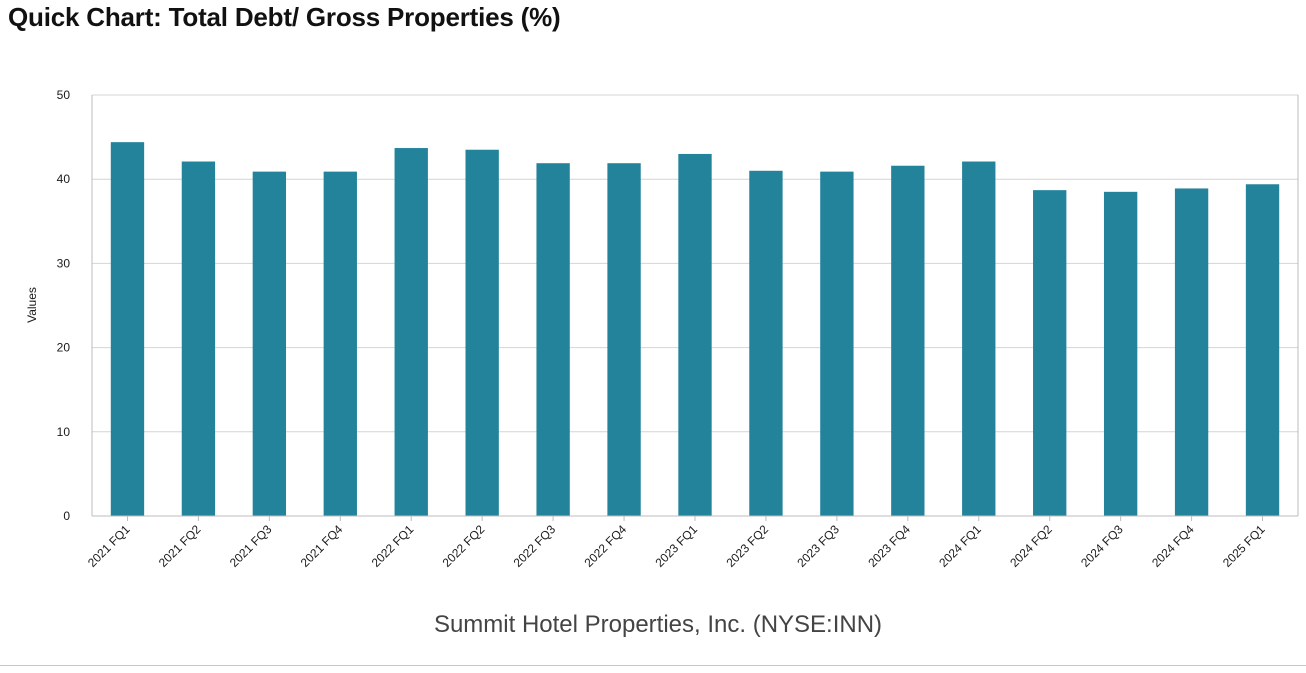 This screenshot has height=673, width=1306. Describe the element at coordinates (64, 432) in the screenshot. I see `y-tick-label: 10` at that location.